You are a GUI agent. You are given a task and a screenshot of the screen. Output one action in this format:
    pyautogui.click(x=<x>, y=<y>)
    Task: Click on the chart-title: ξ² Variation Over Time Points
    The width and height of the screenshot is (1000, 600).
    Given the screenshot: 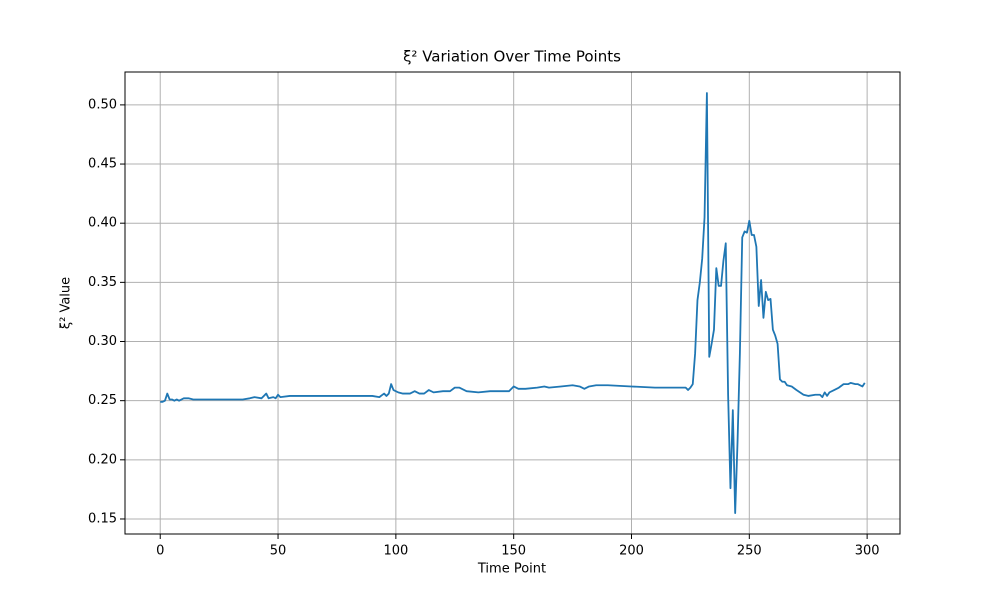 What is the action you would take?
    pyautogui.click(x=512, y=57)
    